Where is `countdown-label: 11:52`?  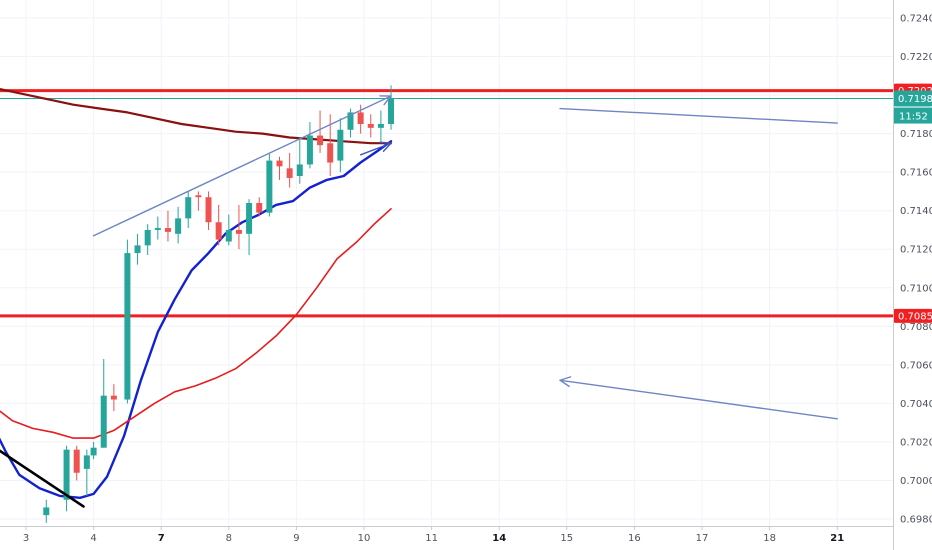
countdown-label: 11:52 is located at coordinates (913, 117).